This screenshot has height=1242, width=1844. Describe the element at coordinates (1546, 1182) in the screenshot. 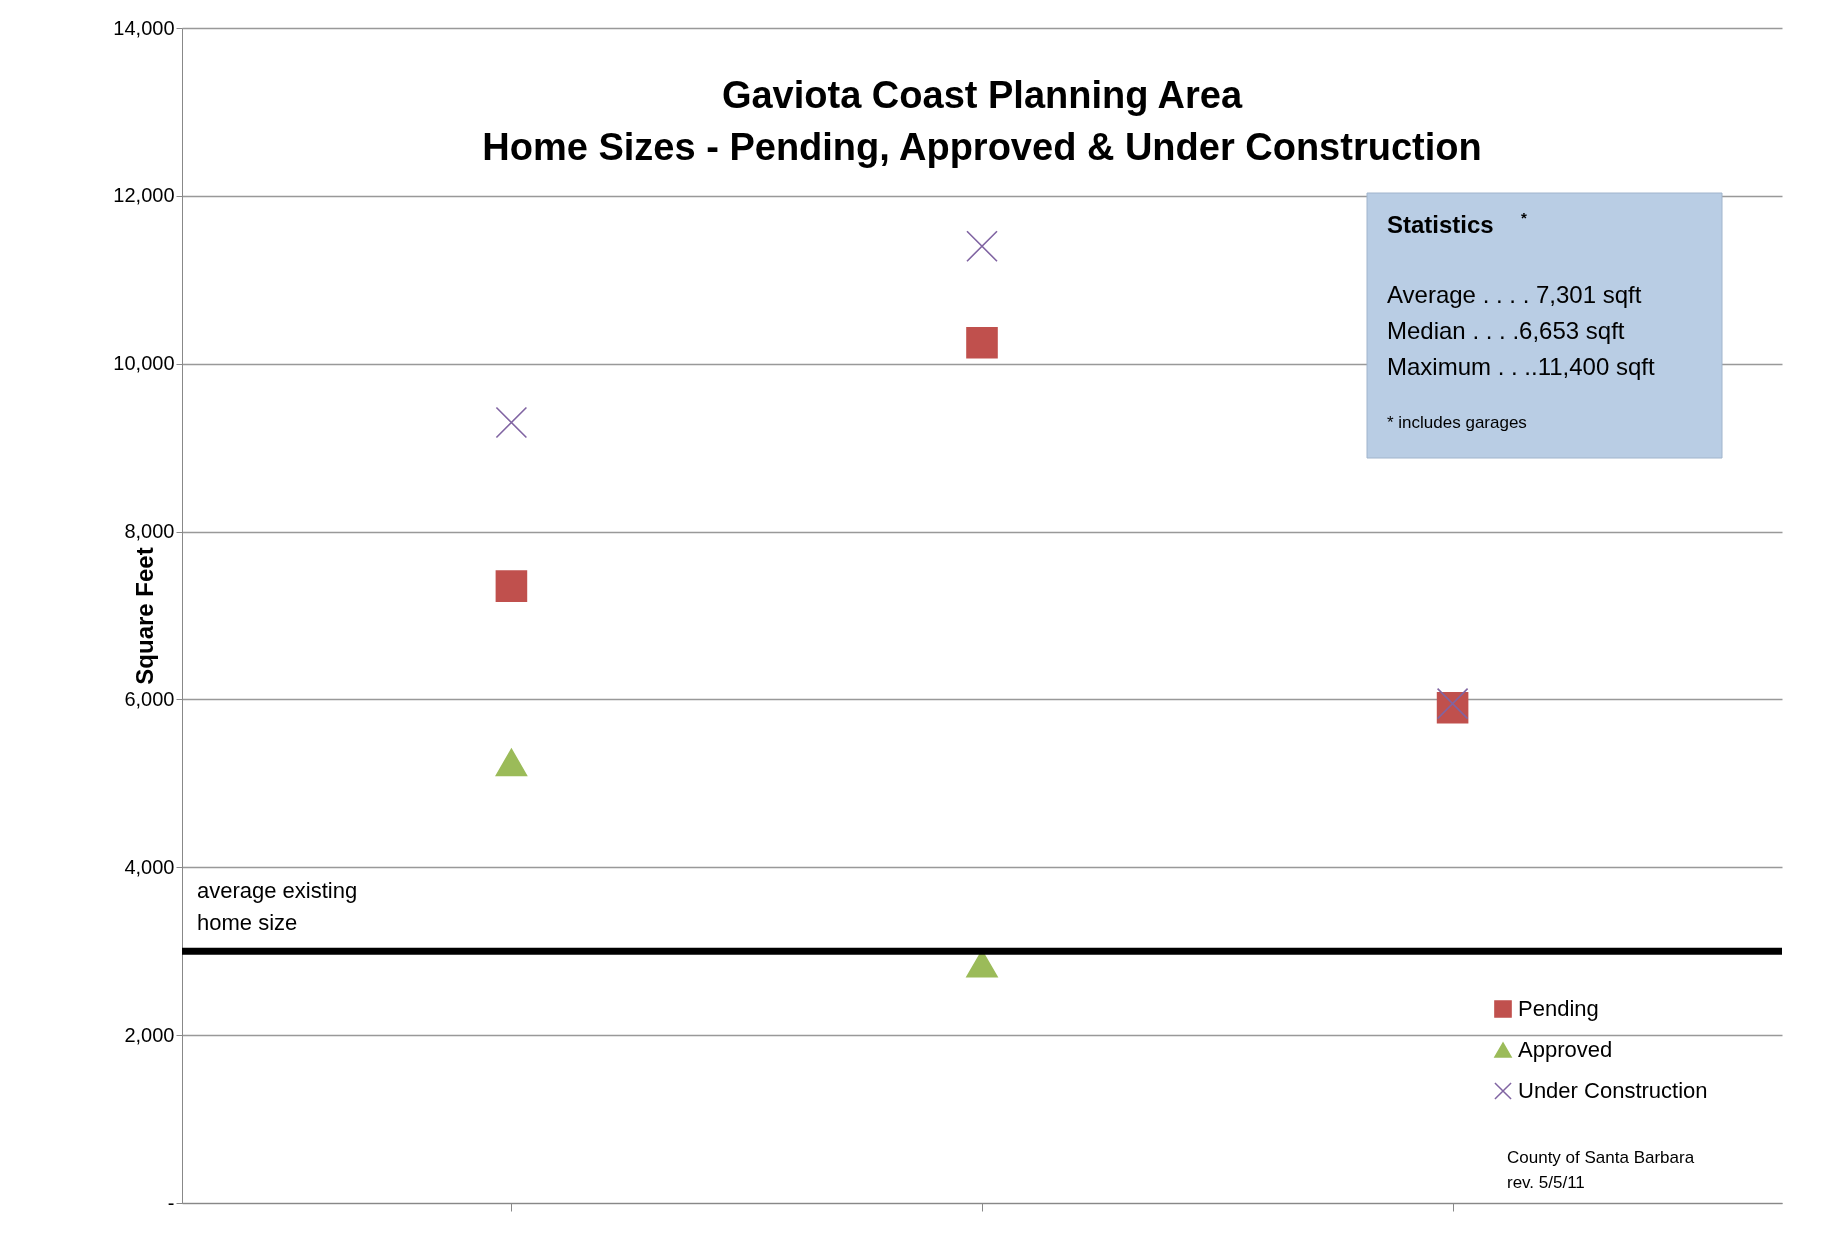

I see `annotation: rev. 5/5/11` at that location.